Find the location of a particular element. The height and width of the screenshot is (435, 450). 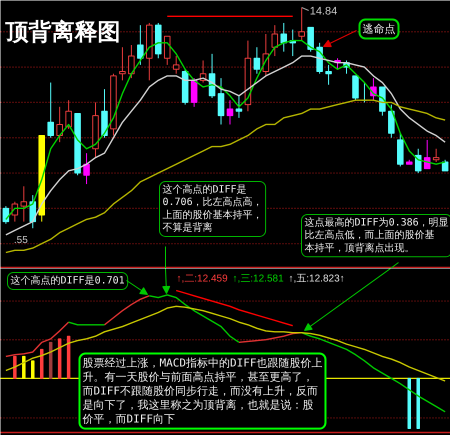

text: .55 is located at coordinates (21, 240).